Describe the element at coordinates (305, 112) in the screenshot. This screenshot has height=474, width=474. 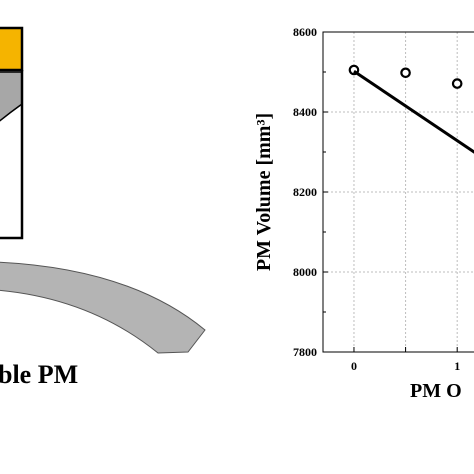
I see `y-tick-label: 8400` at that location.